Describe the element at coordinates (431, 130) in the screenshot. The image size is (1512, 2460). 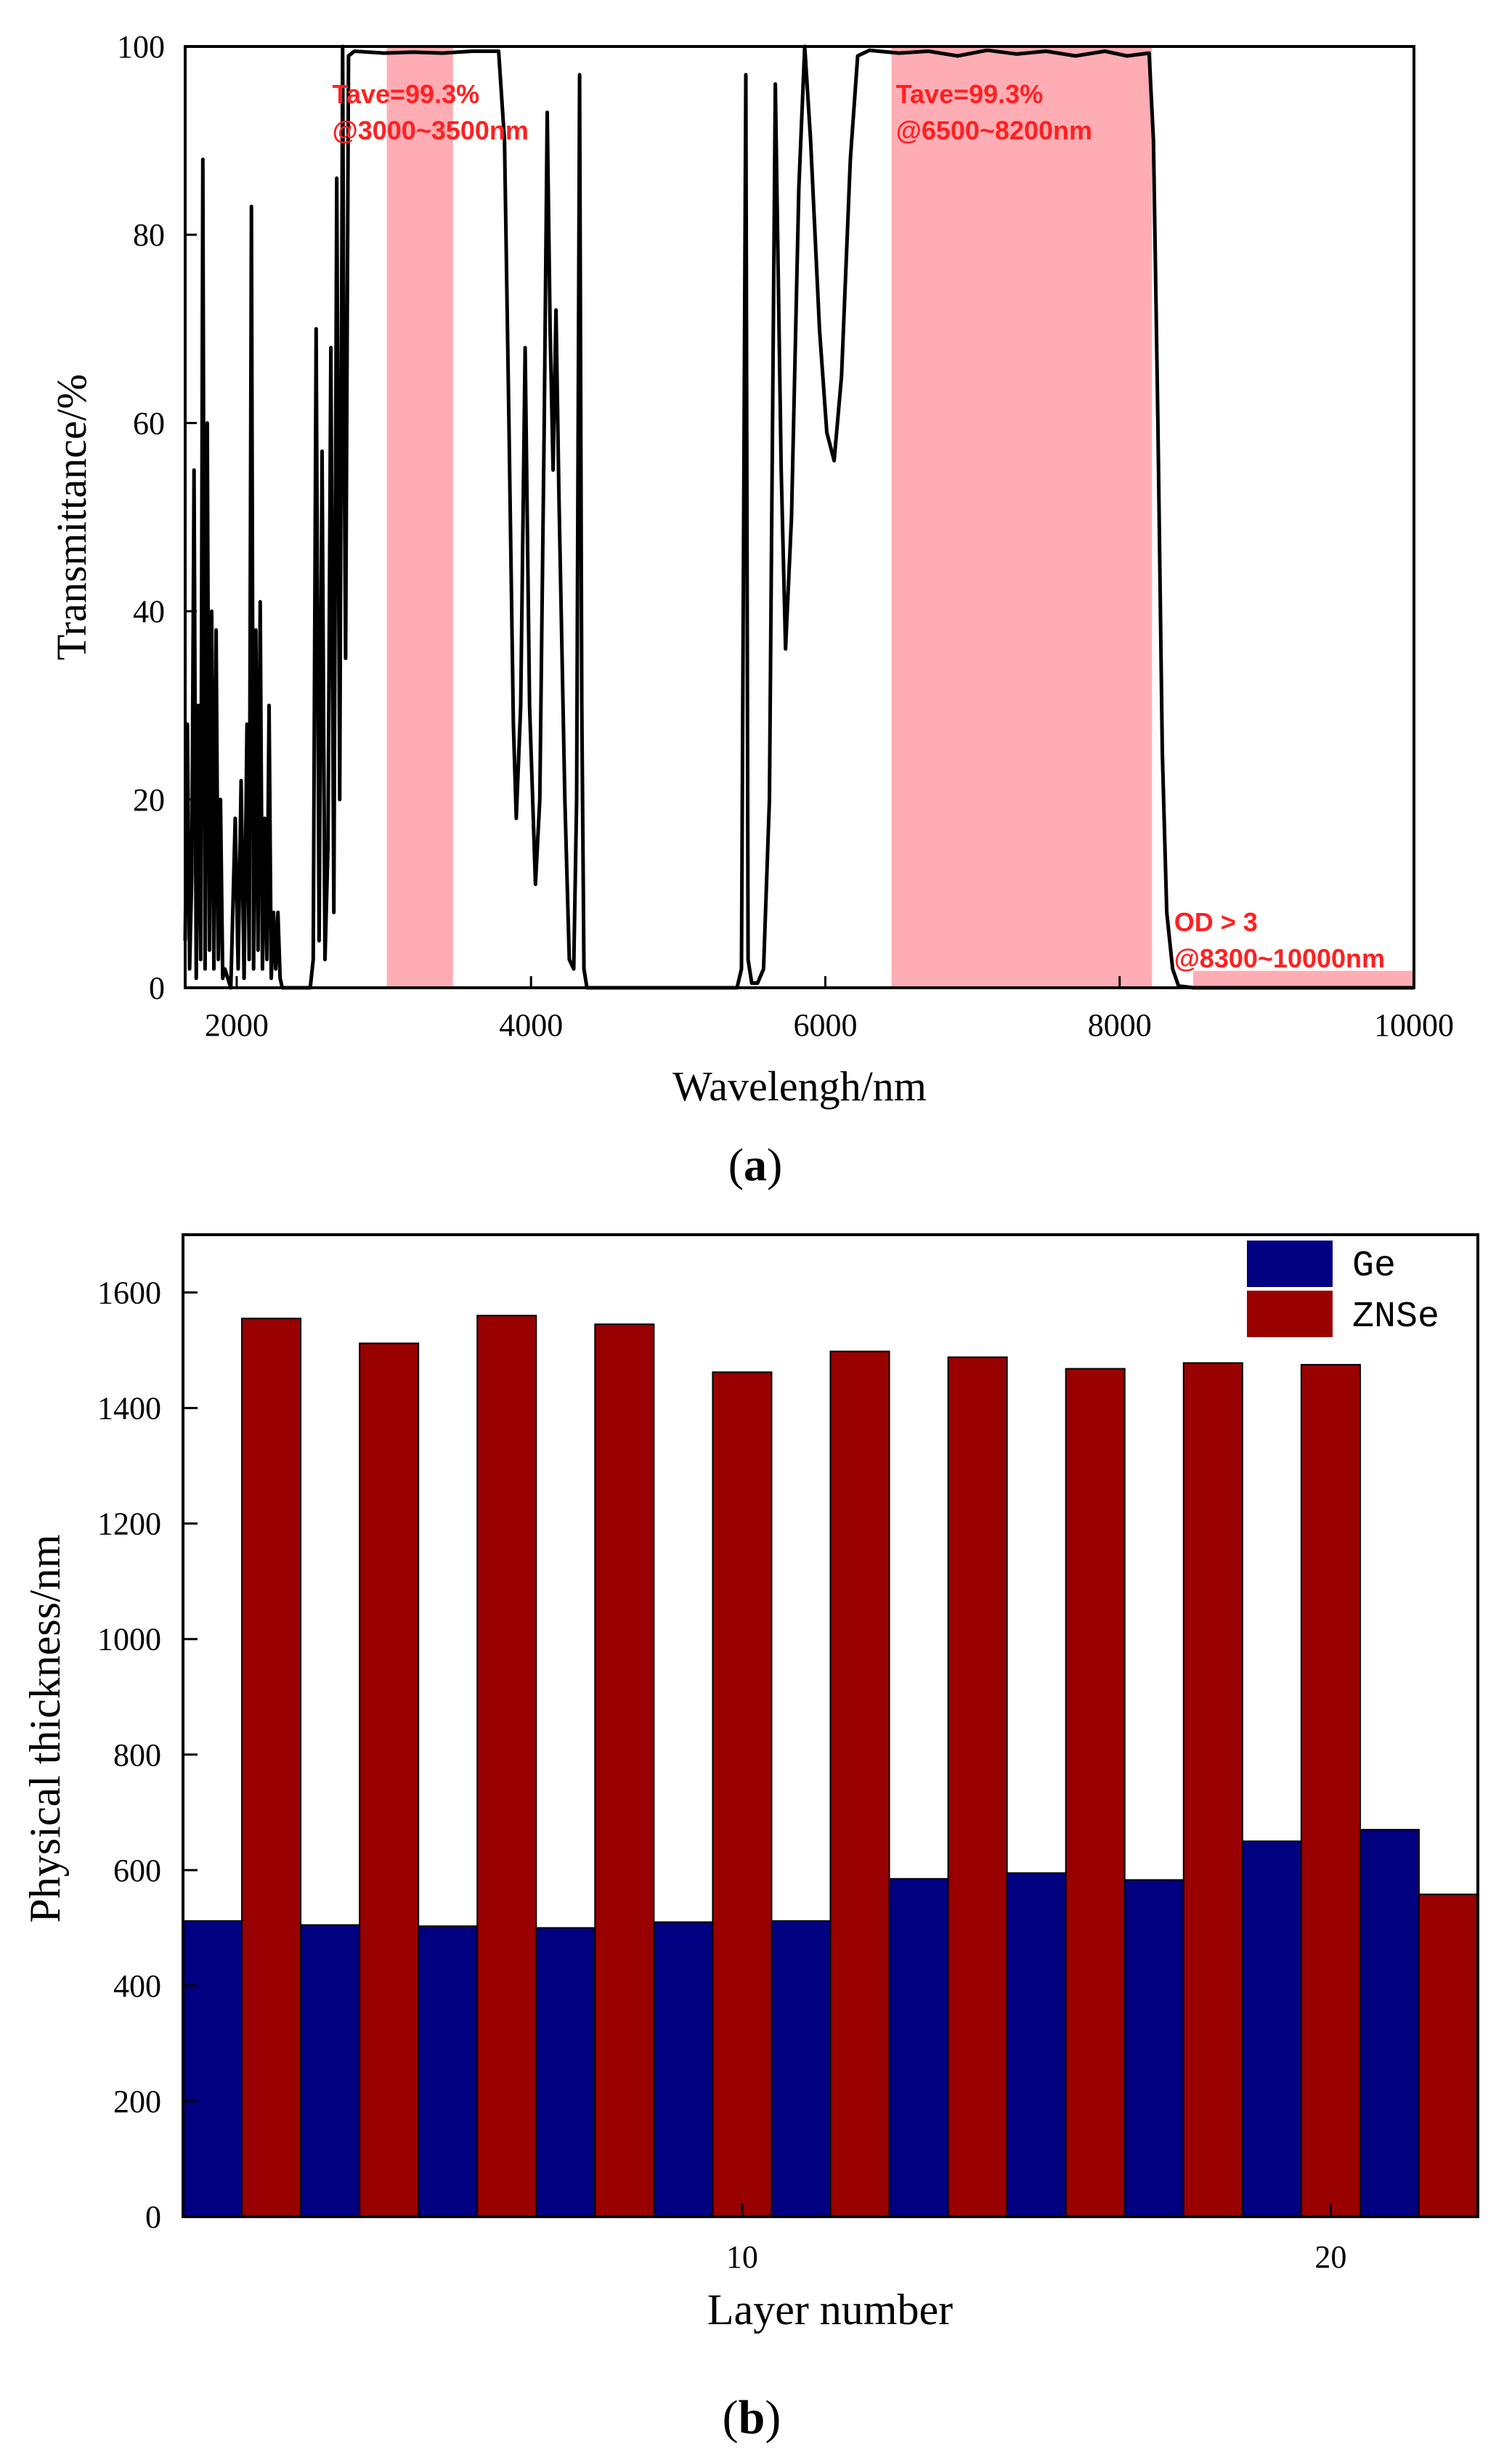
I see `annotation-1-line-2: @3000~3500nm` at that location.